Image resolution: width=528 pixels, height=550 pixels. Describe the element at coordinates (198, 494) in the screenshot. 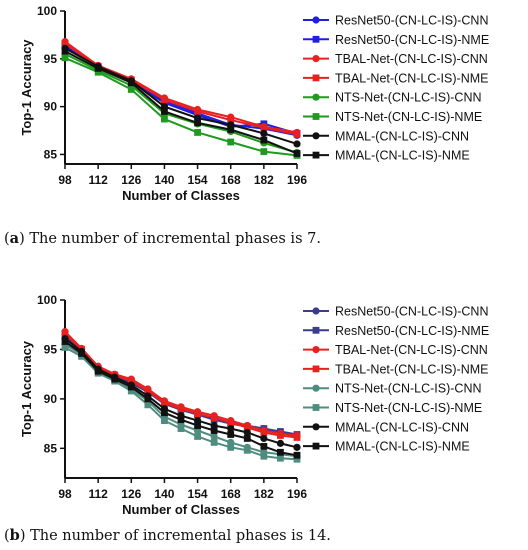

I see `x-tick-label: 154` at that location.